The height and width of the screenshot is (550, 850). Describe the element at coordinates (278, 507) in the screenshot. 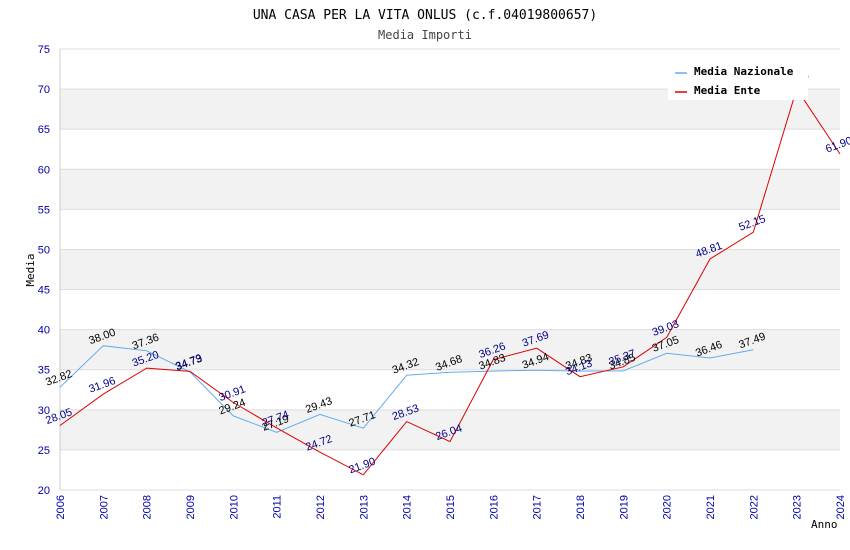

I see `x-tick-label: 2011` at that location.